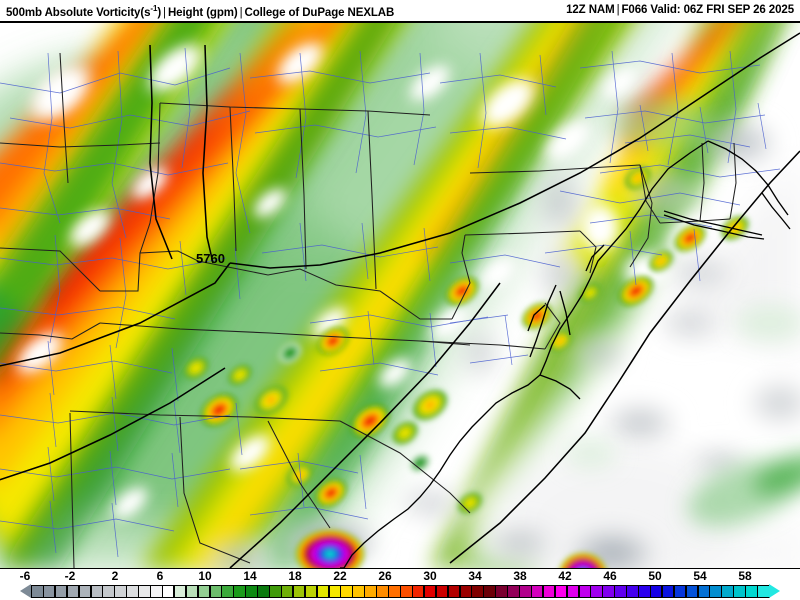  What do you see at coordinates (634, 10) in the screenshot?
I see `forecast-hour-label: F066` at bounding box center [634, 10].